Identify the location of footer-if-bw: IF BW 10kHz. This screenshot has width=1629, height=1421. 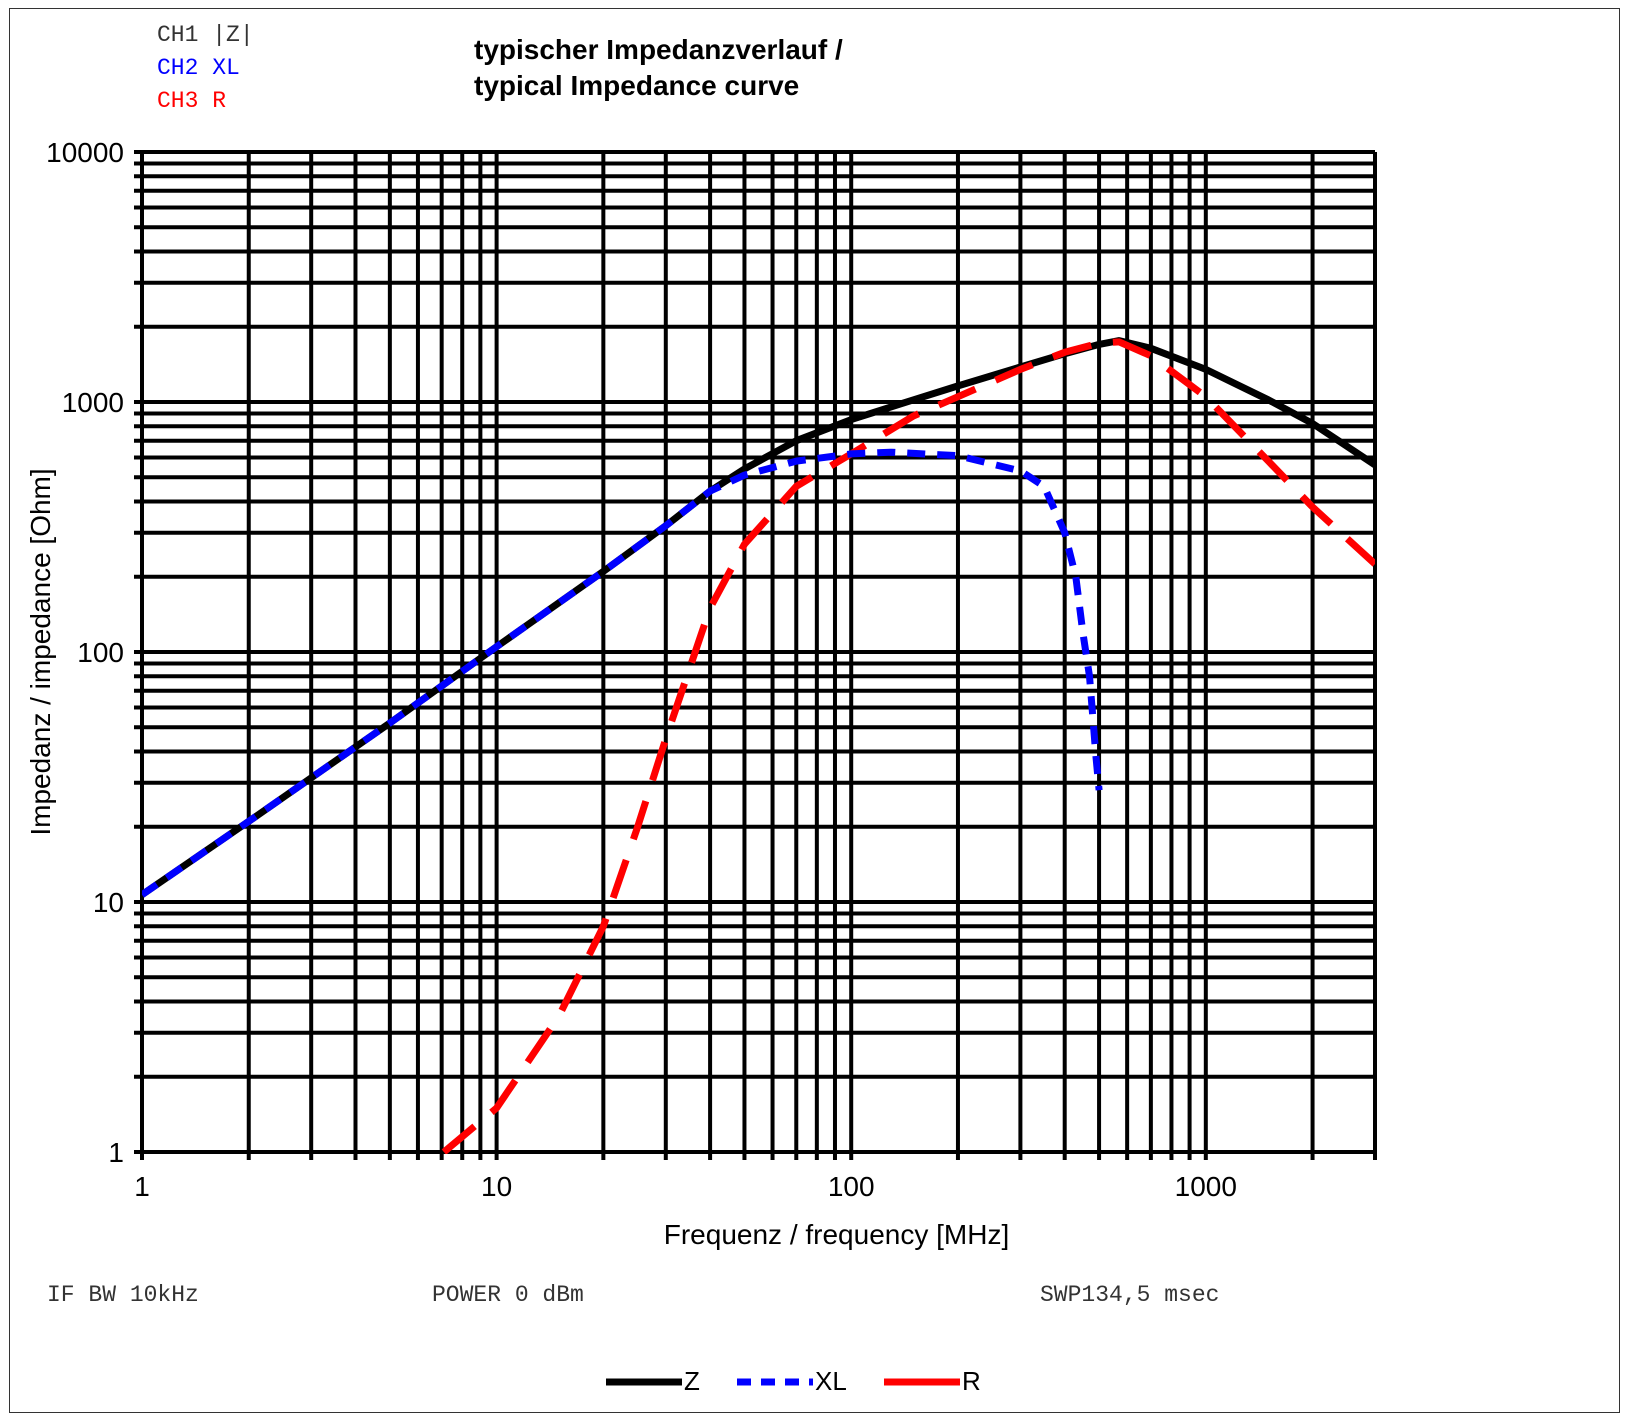
(123, 1295).